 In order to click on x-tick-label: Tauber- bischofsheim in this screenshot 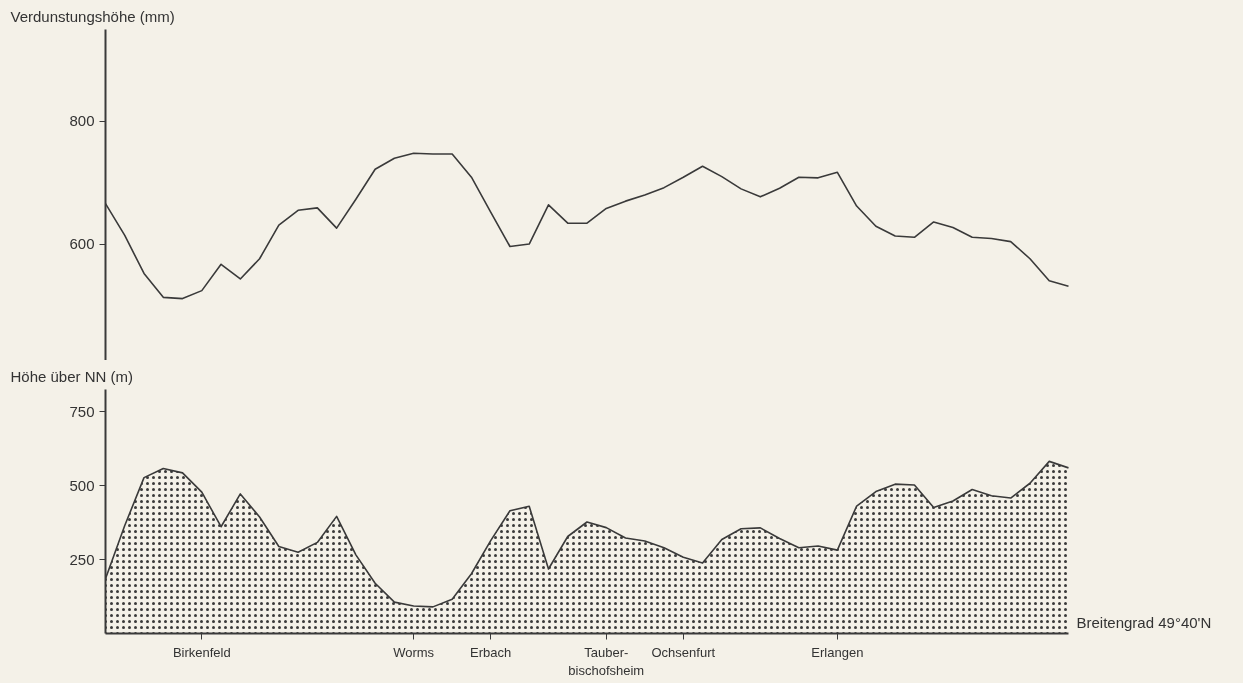, I will do `click(606, 661)`.